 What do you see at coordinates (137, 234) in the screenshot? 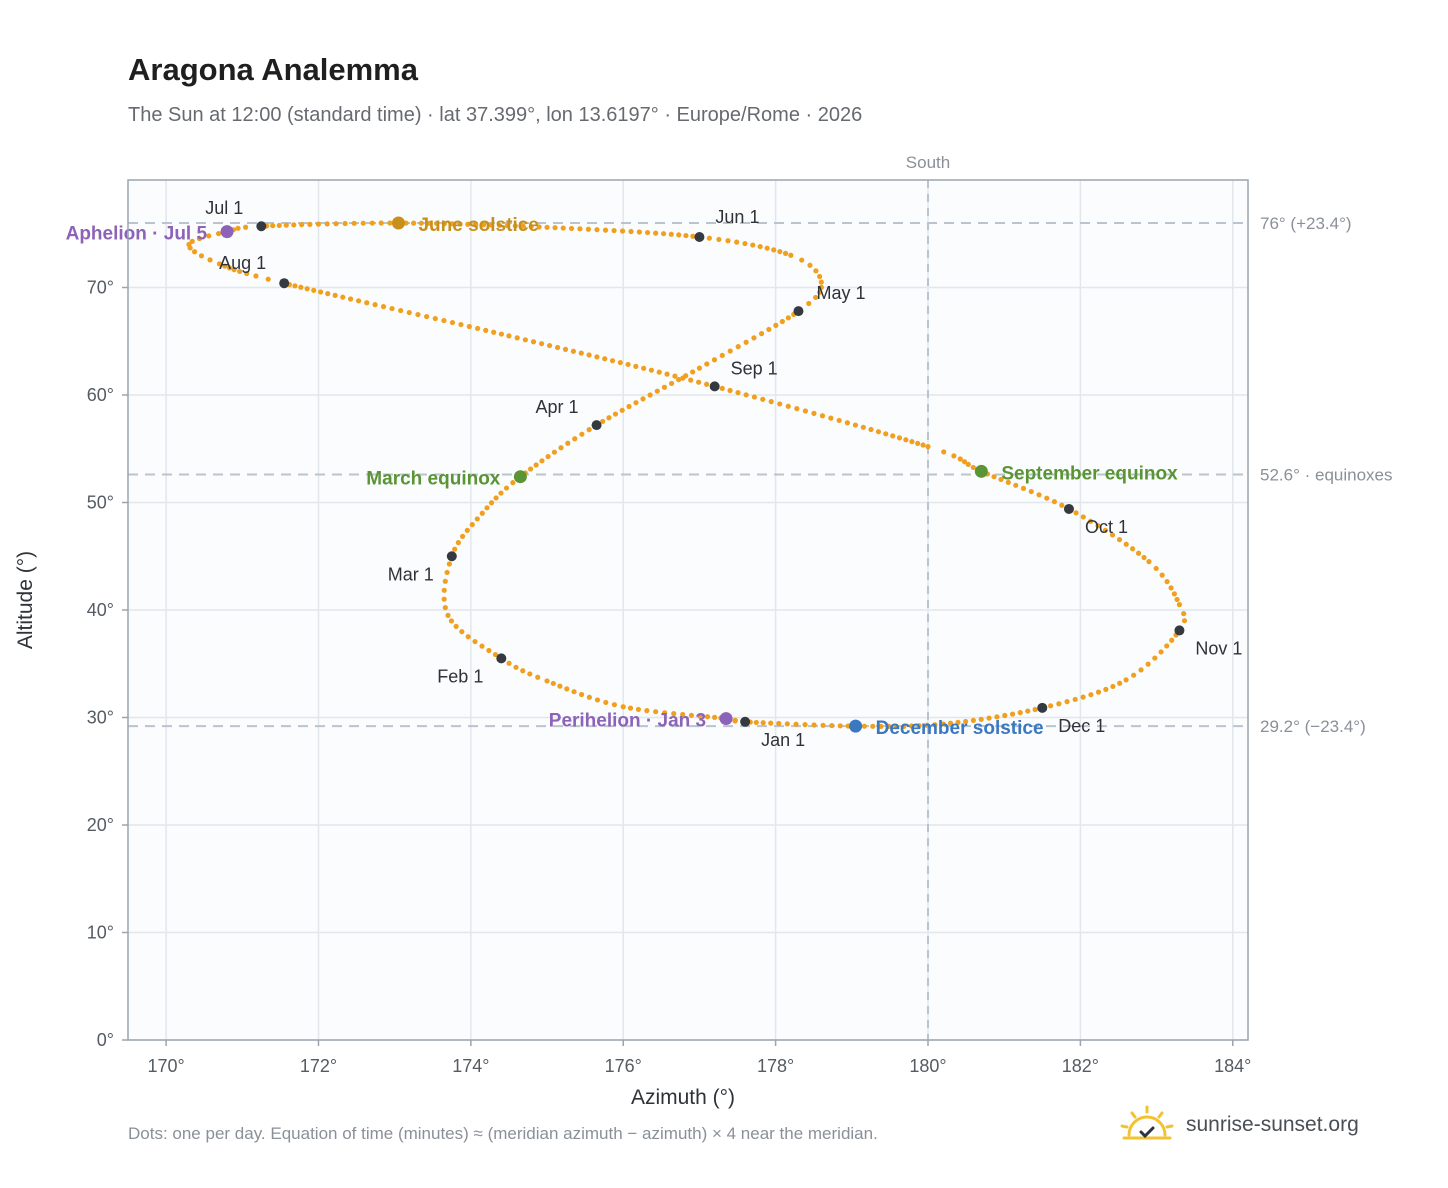
I see `event-label: Aphelion · Jul 5` at bounding box center [137, 234].